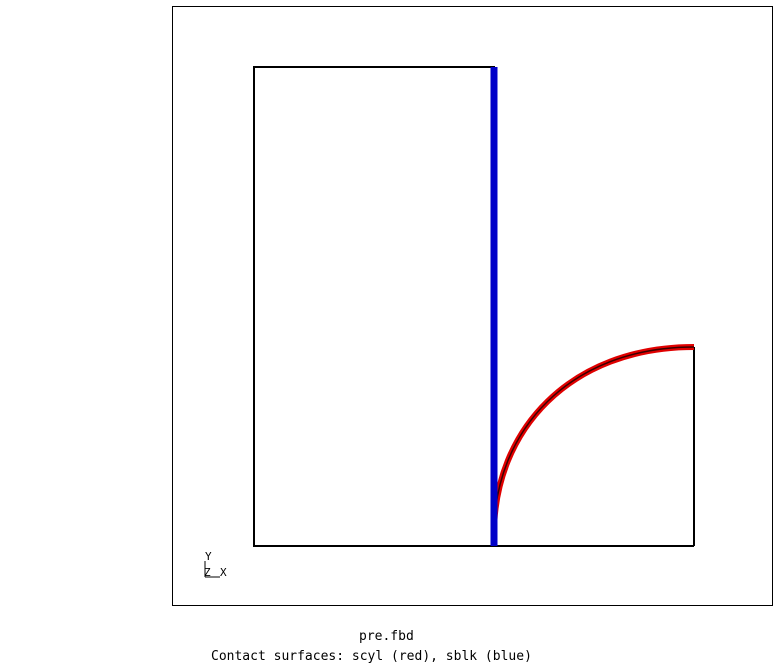 The width and height of the screenshot is (784, 672). What do you see at coordinates (223, 572) in the screenshot?
I see `triad-x-label: X` at bounding box center [223, 572].